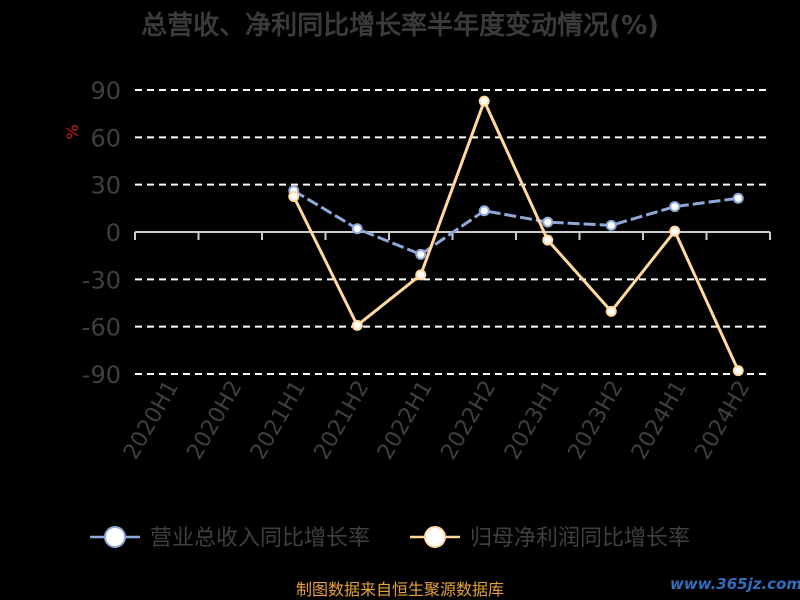 This screenshot has height=600, width=800. What do you see at coordinates (101, 280) in the screenshot?
I see `y-tick-label: -30` at bounding box center [101, 280].